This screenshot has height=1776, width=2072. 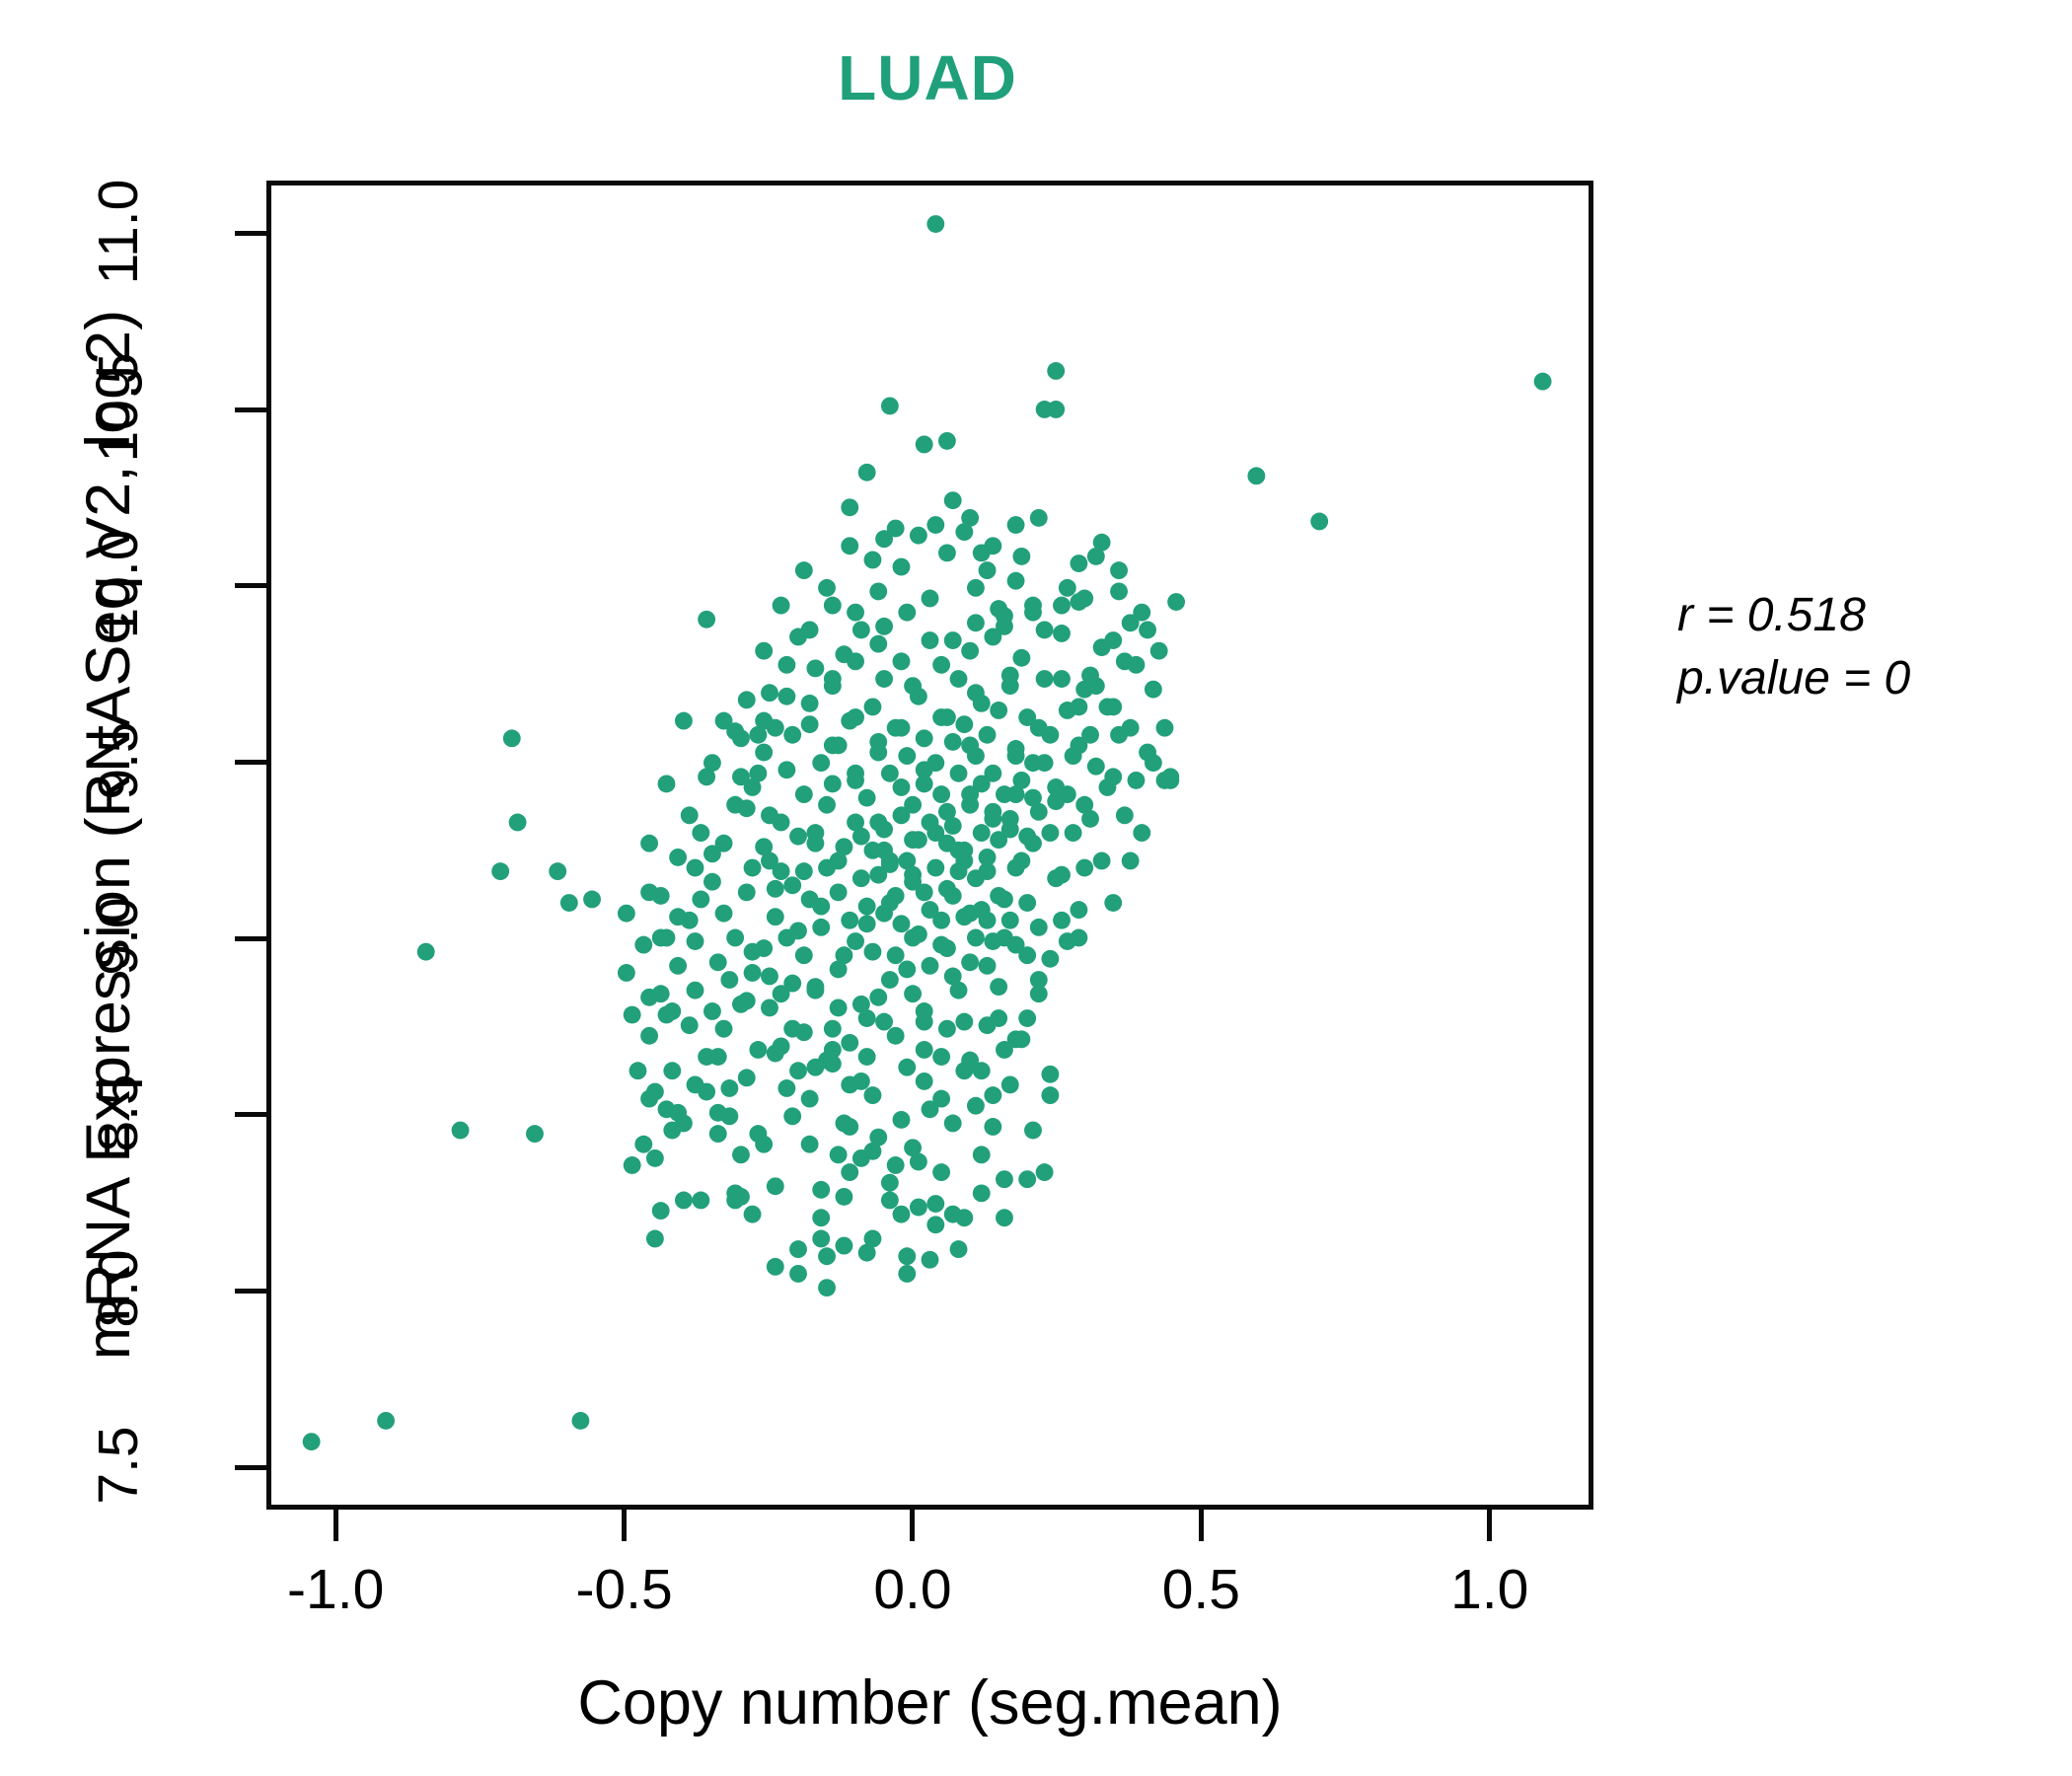 What do you see at coordinates (930, 1703) in the screenshot?
I see `x-axis-title: Copy number (seg.mean)` at bounding box center [930, 1703].